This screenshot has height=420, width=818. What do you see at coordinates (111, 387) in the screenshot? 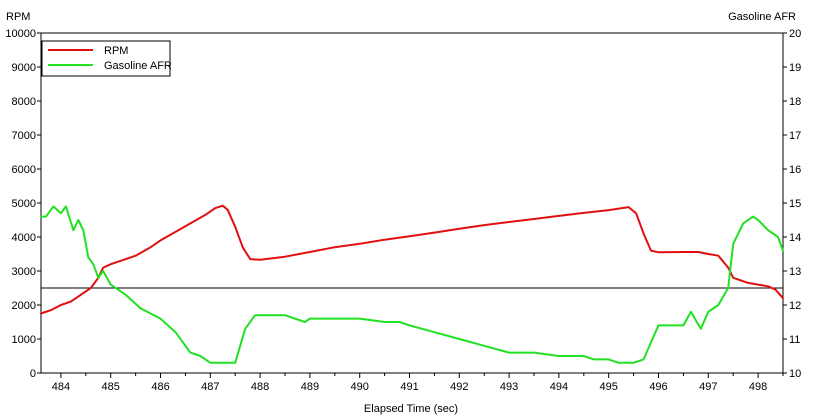
I see `x-tick-label: 485` at bounding box center [111, 387].